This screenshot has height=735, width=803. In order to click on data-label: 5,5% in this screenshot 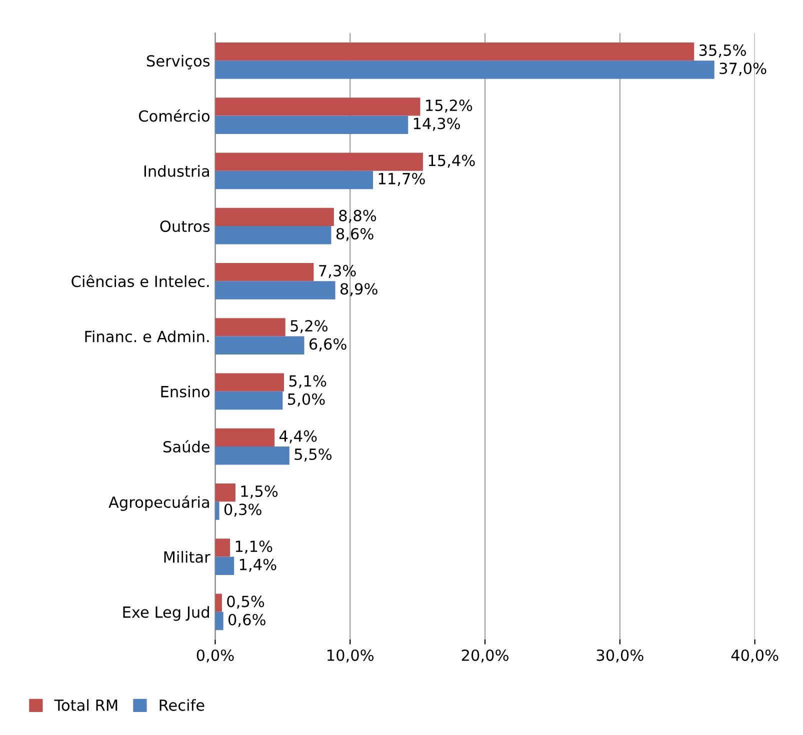, I will do `click(313, 455)`.